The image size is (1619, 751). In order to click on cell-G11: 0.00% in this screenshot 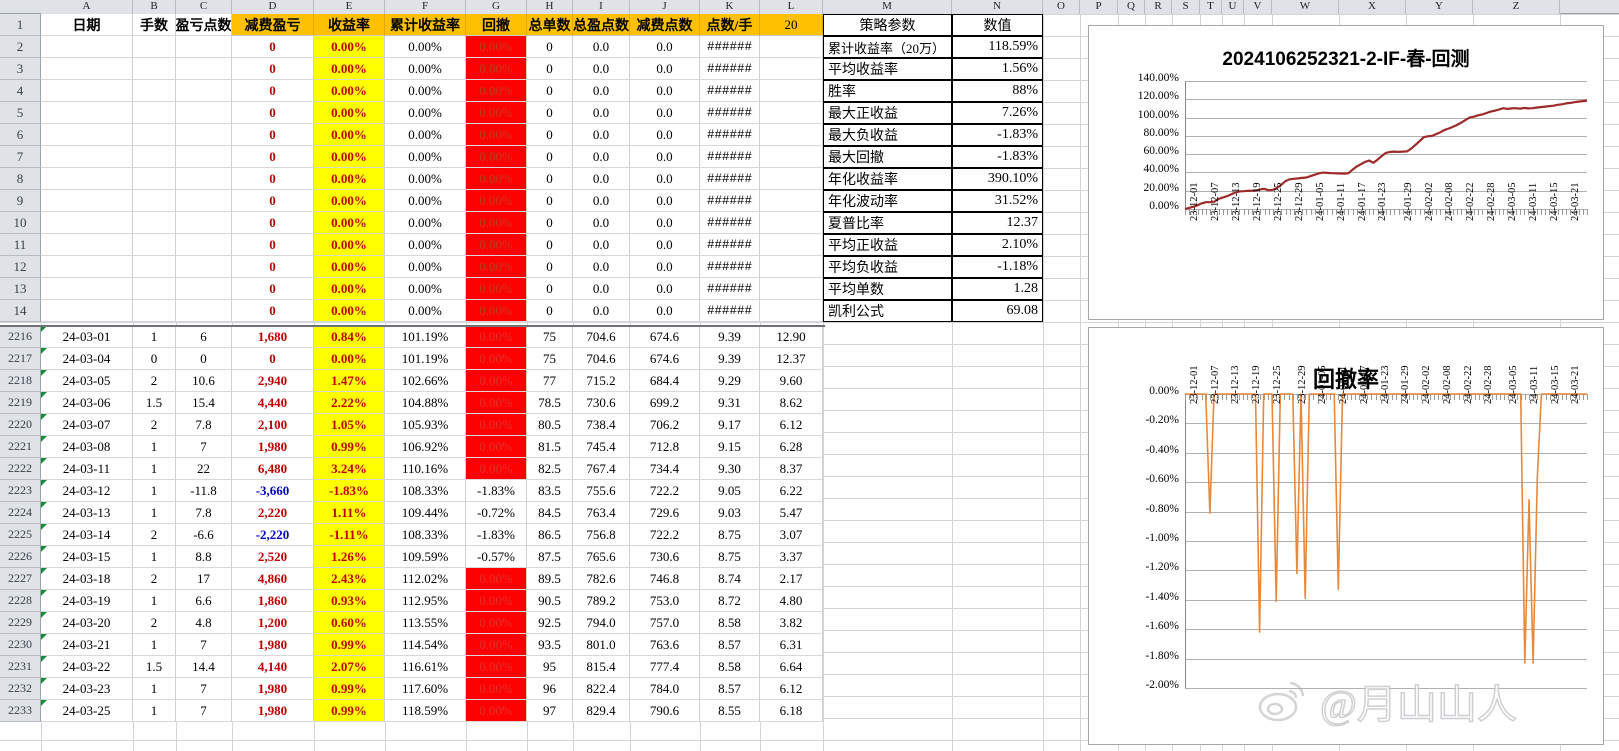, I will do `click(496, 245)`.